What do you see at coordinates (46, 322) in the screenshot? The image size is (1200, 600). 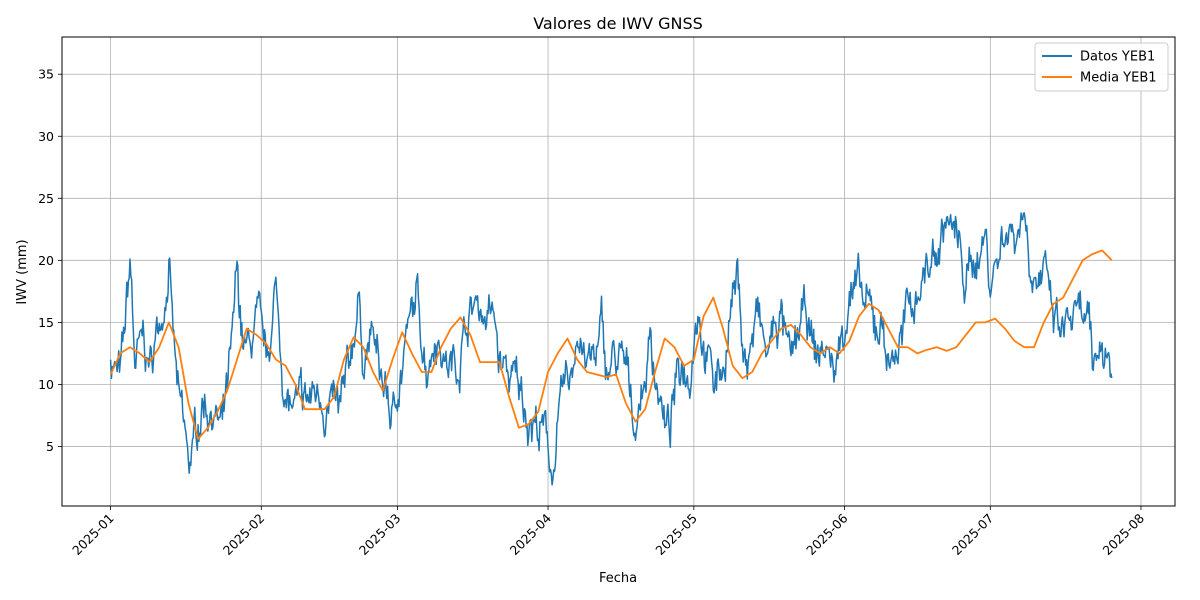 I see `y-tick-label: 15` at bounding box center [46, 322].